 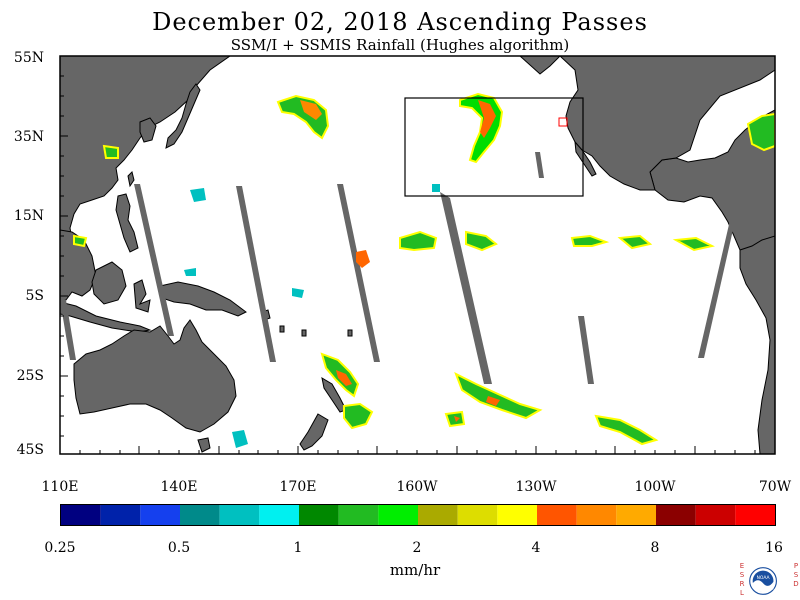 What do you see at coordinates (30, 450) in the screenshot?
I see `lat-label-45s: 45S` at bounding box center [30, 450].